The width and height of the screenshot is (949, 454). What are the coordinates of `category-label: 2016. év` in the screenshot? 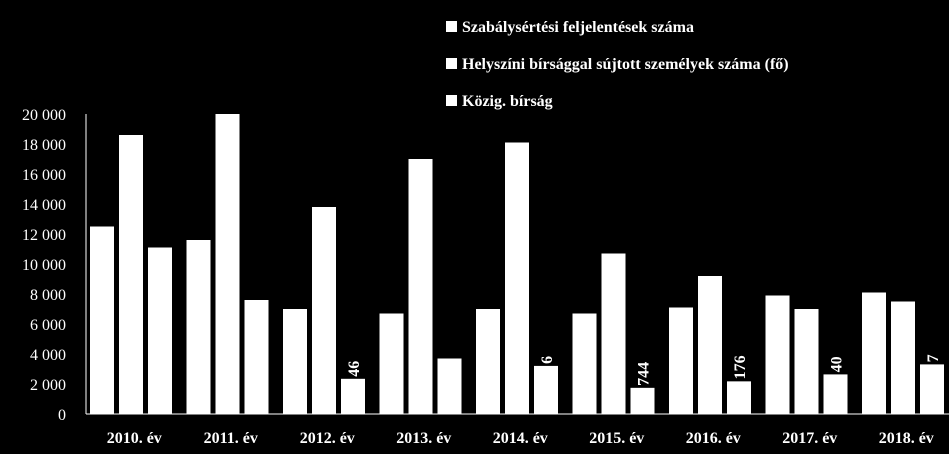 It's located at (713, 438).